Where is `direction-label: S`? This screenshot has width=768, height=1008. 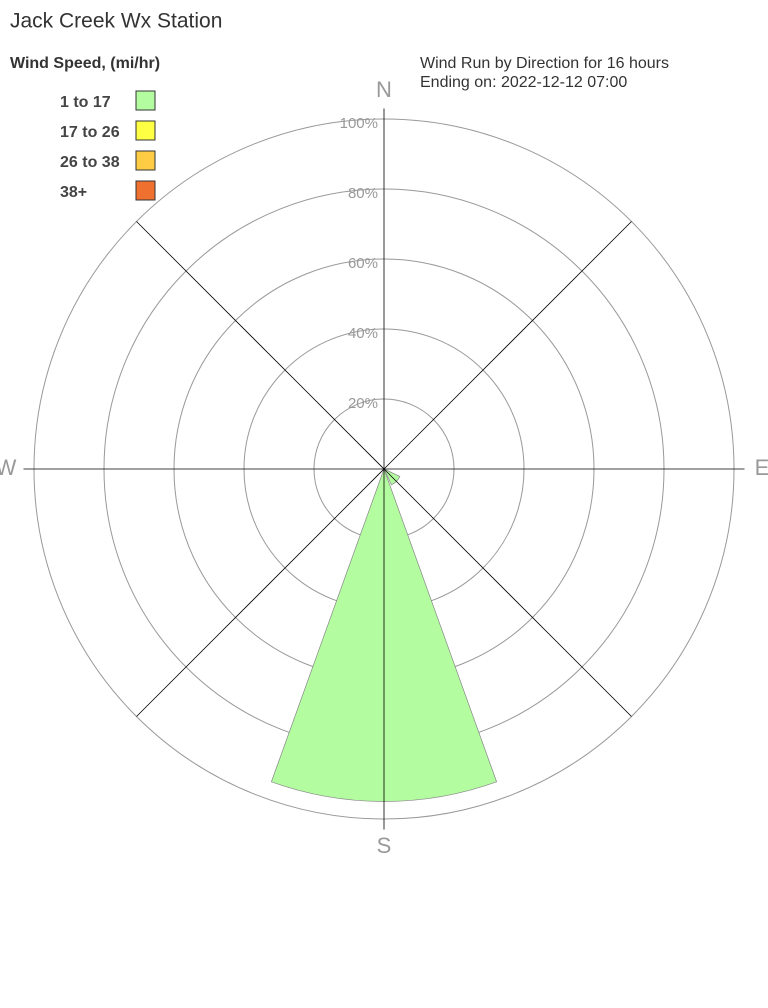
direction-label: S is located at coordinates (384, 845).